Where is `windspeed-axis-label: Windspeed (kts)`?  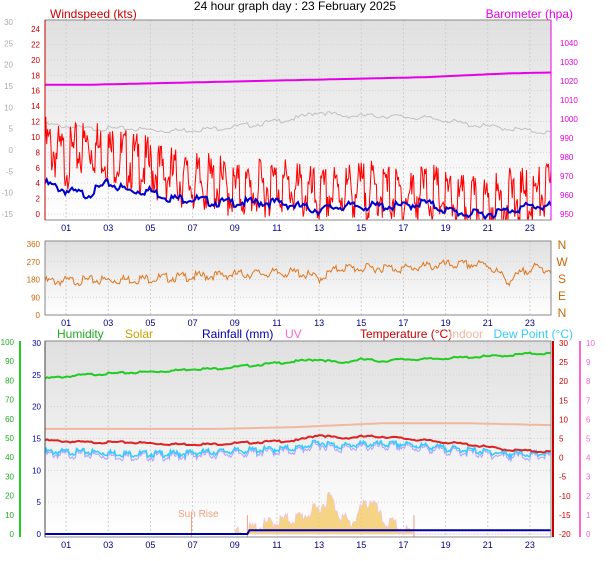
windspeed-axis-label: Windspeed (kts) is located at coordinates (93, 14).